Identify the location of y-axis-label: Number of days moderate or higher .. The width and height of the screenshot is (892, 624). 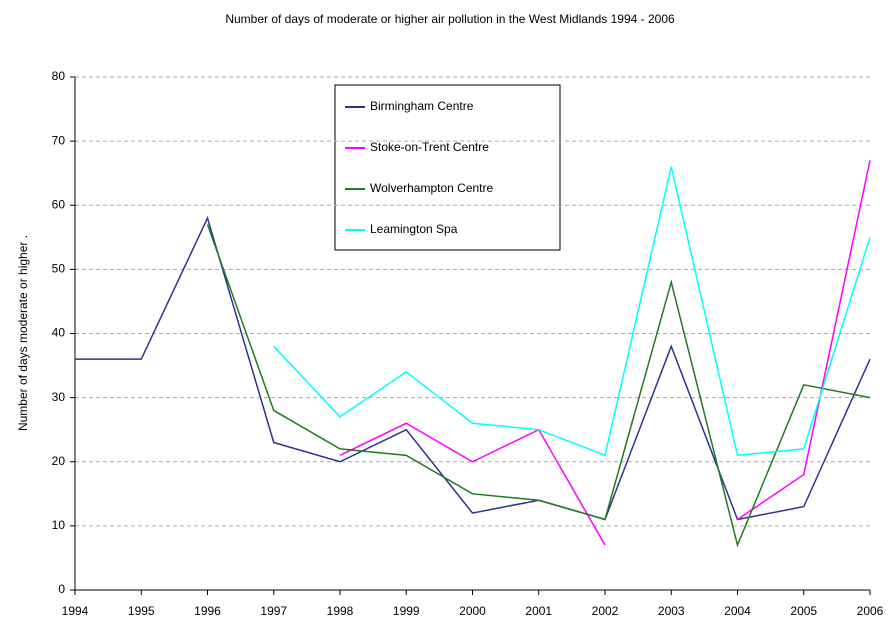
(23, 333).